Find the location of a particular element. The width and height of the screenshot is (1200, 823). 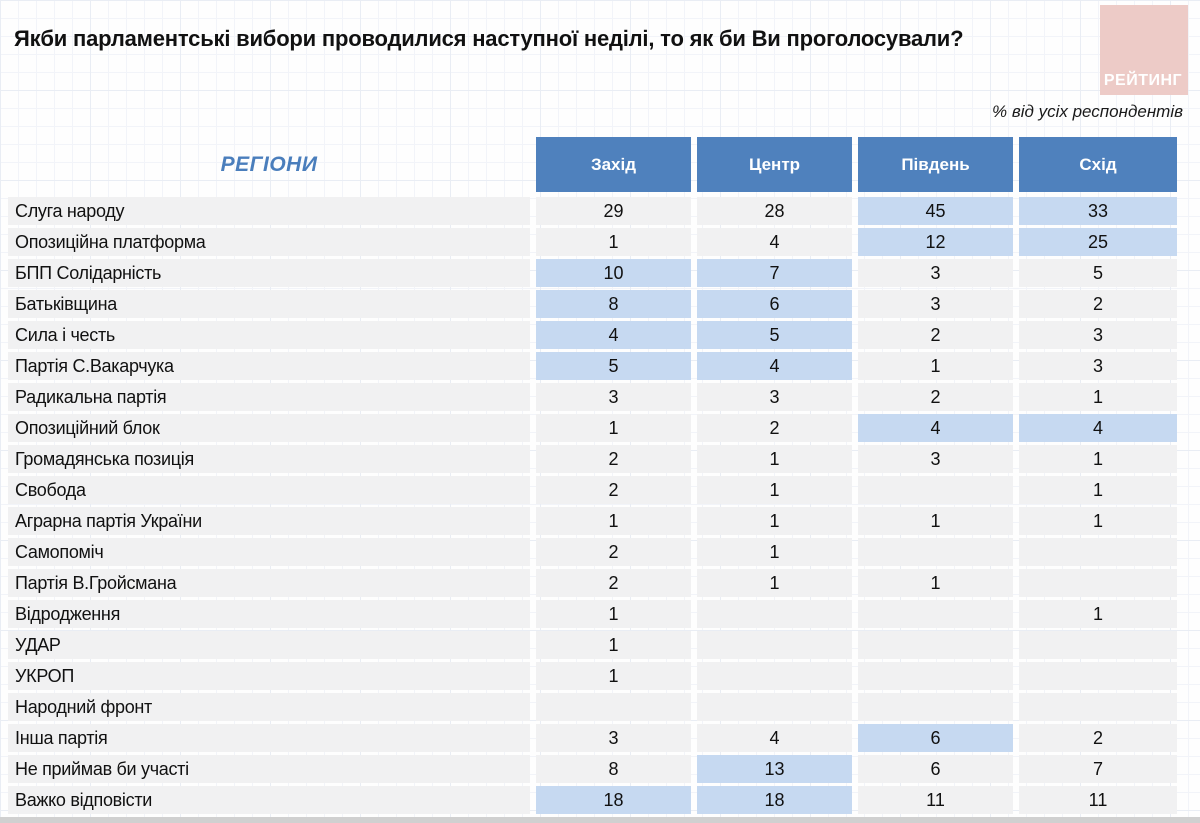

column-header: Схід is located at coordinates (1098, 164).